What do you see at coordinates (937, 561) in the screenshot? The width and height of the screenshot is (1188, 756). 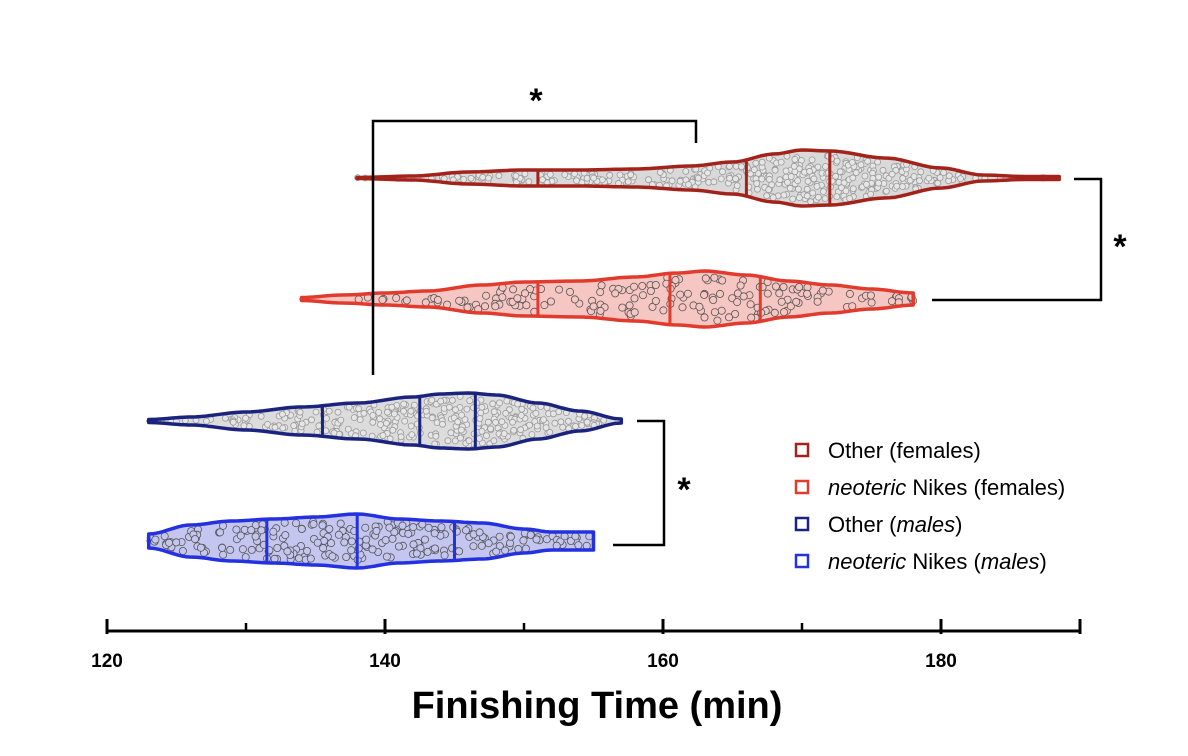 I see `legend-label: neoteric Nikes (males)` at bounding box center [937, 561].